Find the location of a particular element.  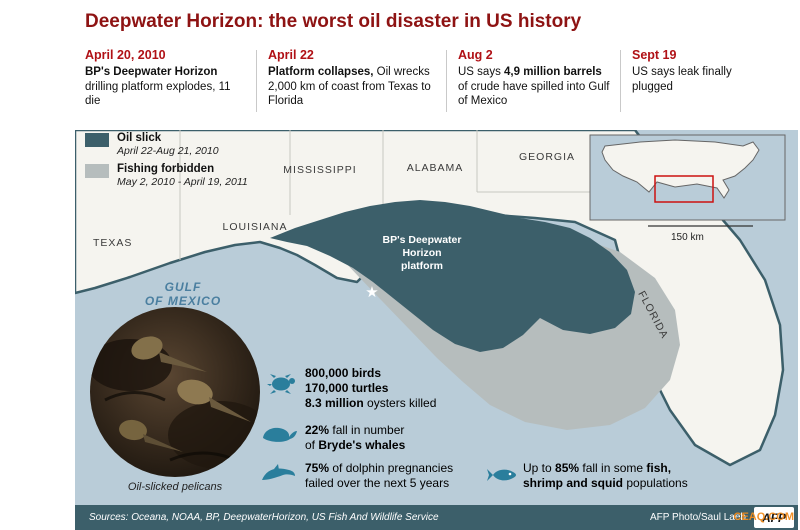

inset-us-map is located at coordinates (687, 177).